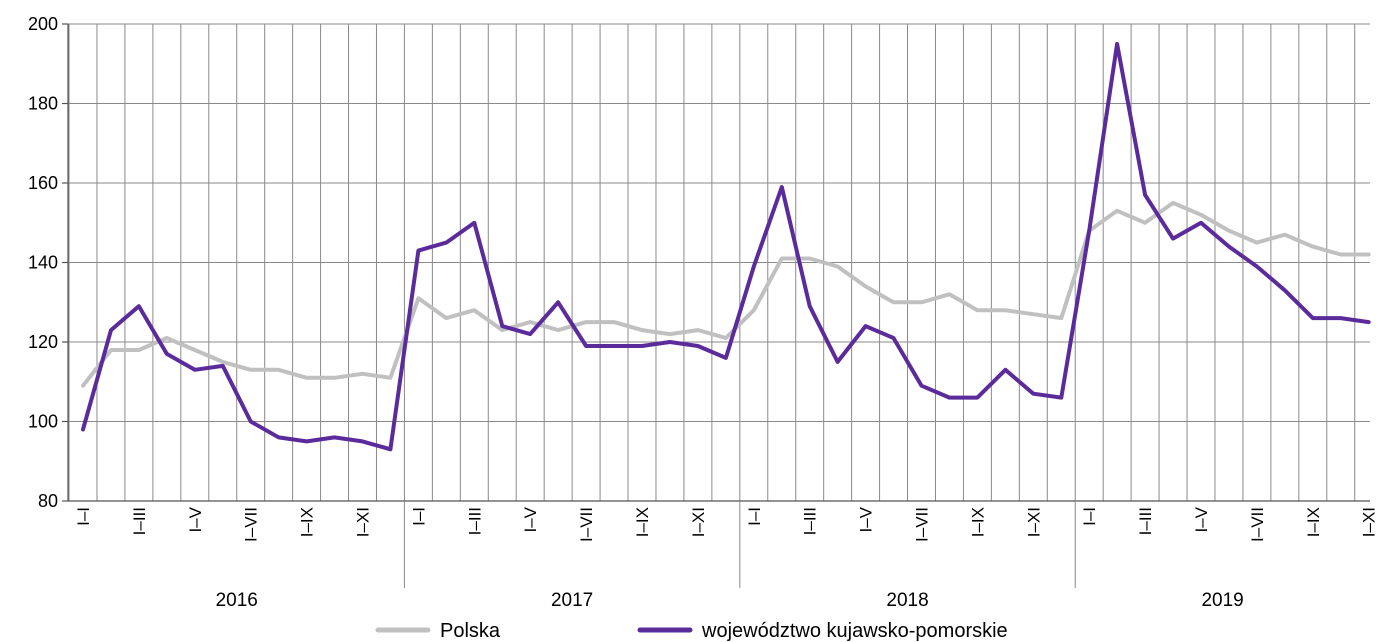 The height and width of the screenshot is (642, 1376). I want to click on year-label: 2019, so click(1222, 600).